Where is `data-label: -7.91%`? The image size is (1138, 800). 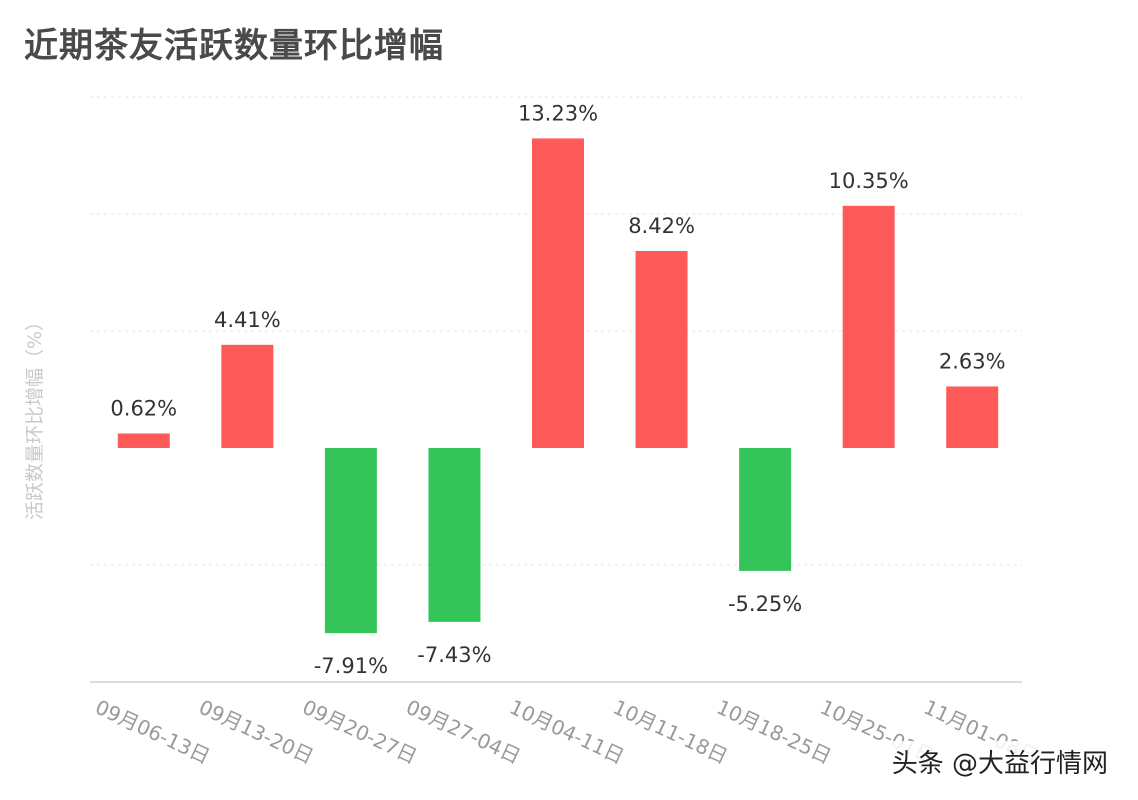 data-label: -7.91% is located at coordinates (351, 666).